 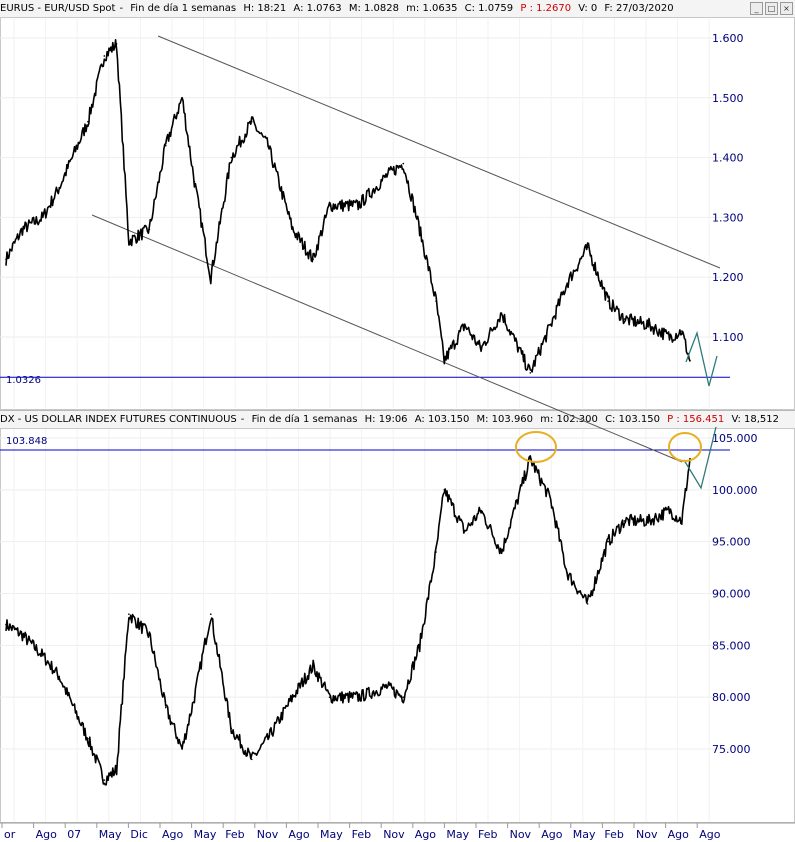 What do you see at coordinates (756, 8) in the screenshot?
I see `minimize-button: _` at bounding box center [756, 8].